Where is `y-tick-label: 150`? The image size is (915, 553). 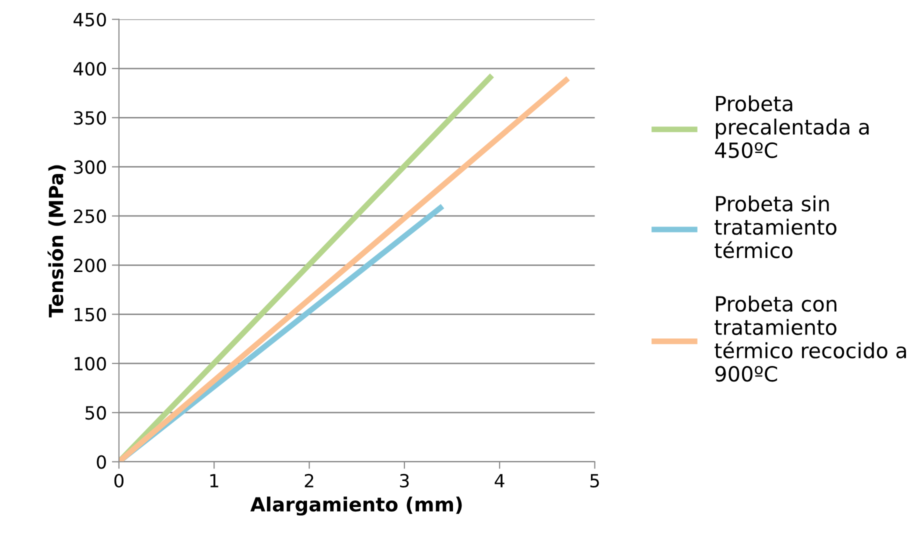
y-tick-label: 150 is located at coordinates (90, 315).